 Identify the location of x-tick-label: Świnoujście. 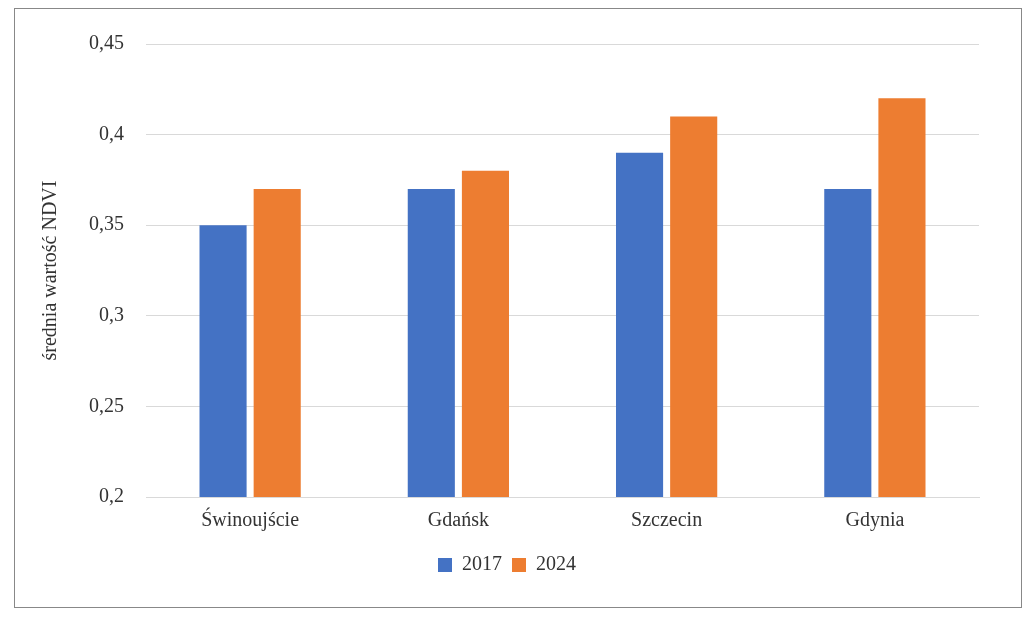
(250, 519).